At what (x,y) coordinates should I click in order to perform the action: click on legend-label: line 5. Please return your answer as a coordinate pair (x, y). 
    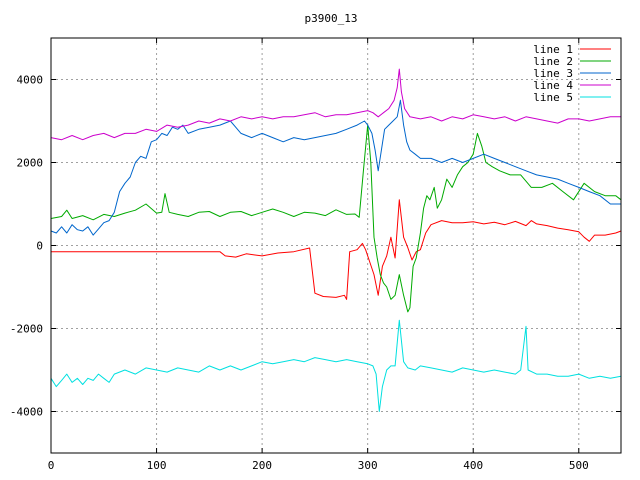
    Looking at the image, I should click on (553, 97).